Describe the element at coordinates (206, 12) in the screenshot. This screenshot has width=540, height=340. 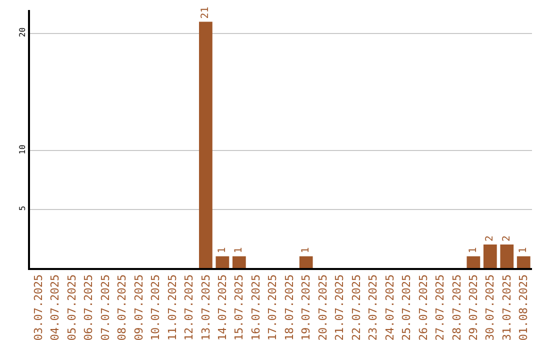
I see `data-label: 21` at that location.